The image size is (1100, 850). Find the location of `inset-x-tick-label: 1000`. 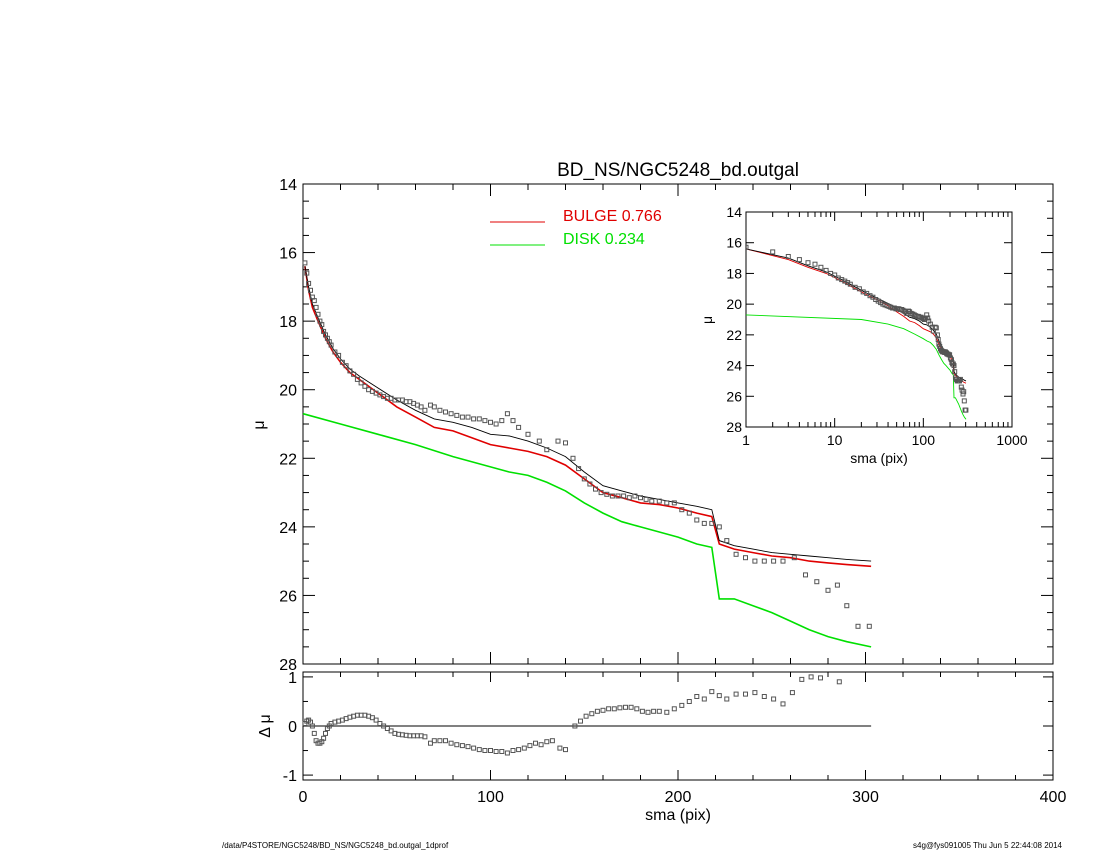

inset-x-tick-label: 1000 is located at coordinates (1011, 440).